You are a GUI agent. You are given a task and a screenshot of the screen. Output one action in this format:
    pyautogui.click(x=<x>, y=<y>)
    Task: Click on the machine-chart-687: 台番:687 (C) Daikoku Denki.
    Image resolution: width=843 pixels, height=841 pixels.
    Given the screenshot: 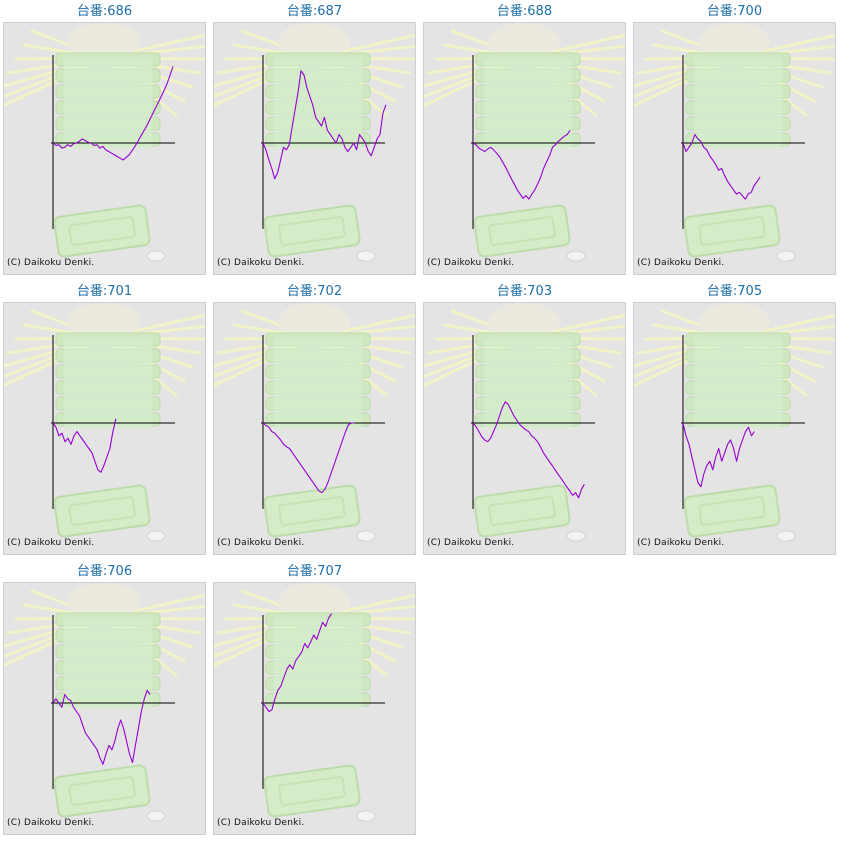 What is the action you would take?
    pyautogui.click(x=314, y=137)
    